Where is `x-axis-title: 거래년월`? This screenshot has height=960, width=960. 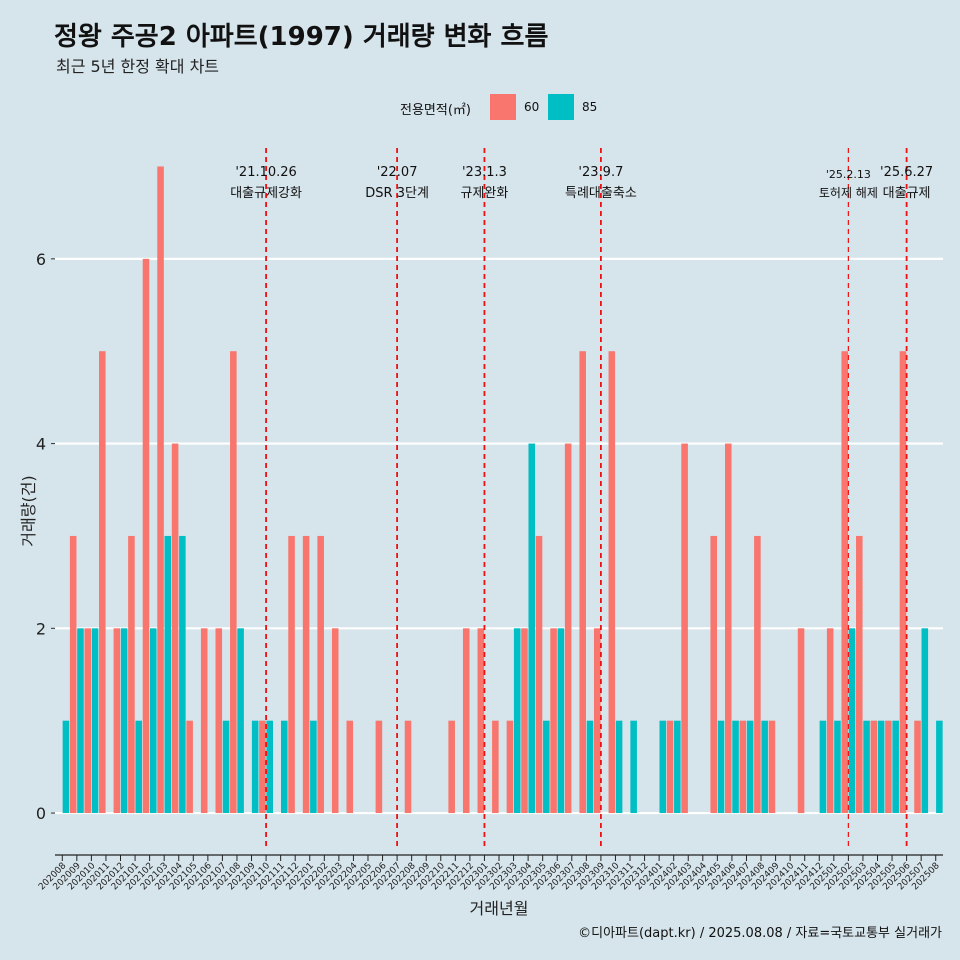 x-axis-title: 거래년월 is located at coordinates (499, 908).